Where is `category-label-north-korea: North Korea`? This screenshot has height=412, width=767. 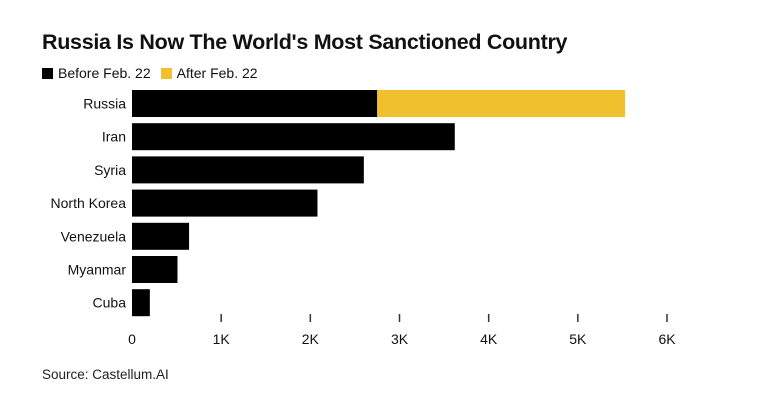
category-label-north-korea: North Korea is located at coordinates (89, 203).